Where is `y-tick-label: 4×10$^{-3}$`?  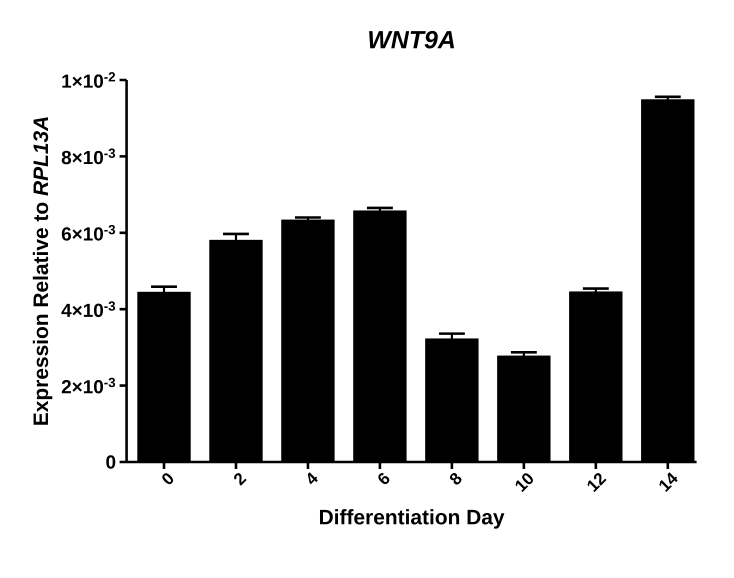 y-tick-label: 4×10$^{-3}$ is located at coordinates (88, 309).